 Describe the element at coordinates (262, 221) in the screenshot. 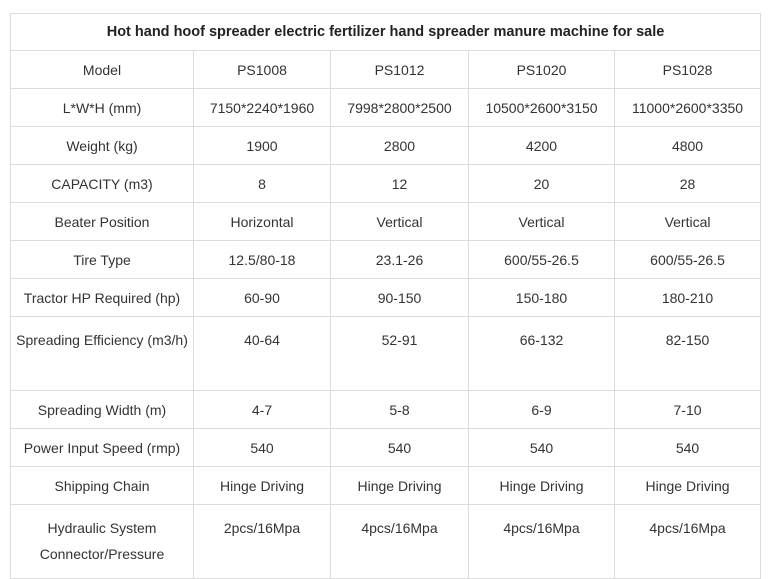

I see `table-cell: Horizontal` at that location.